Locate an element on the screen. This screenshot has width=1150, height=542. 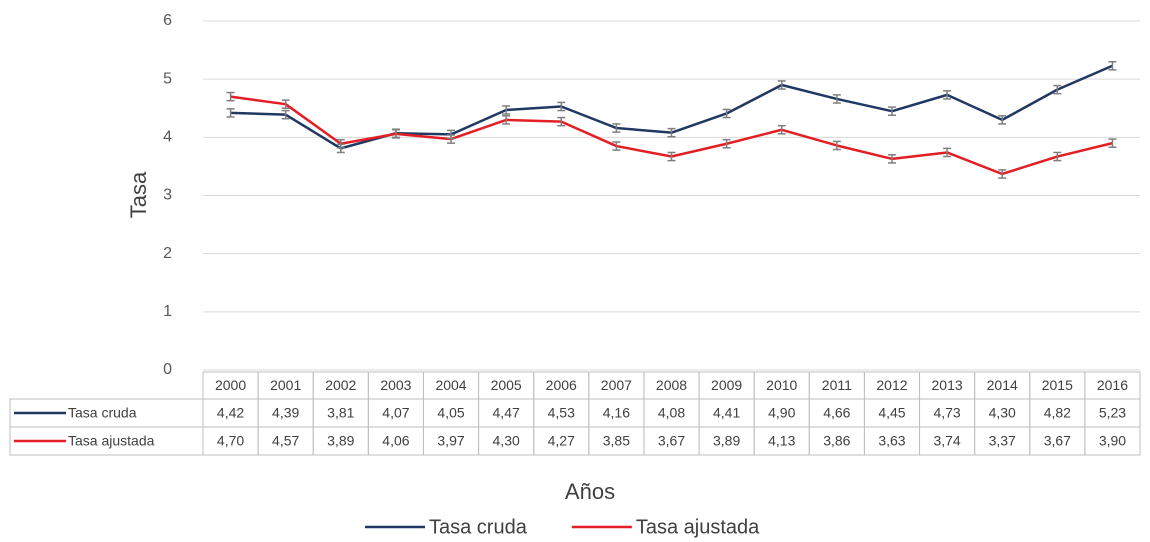
table-value: 4,53 is located at coordinates (561, 413).